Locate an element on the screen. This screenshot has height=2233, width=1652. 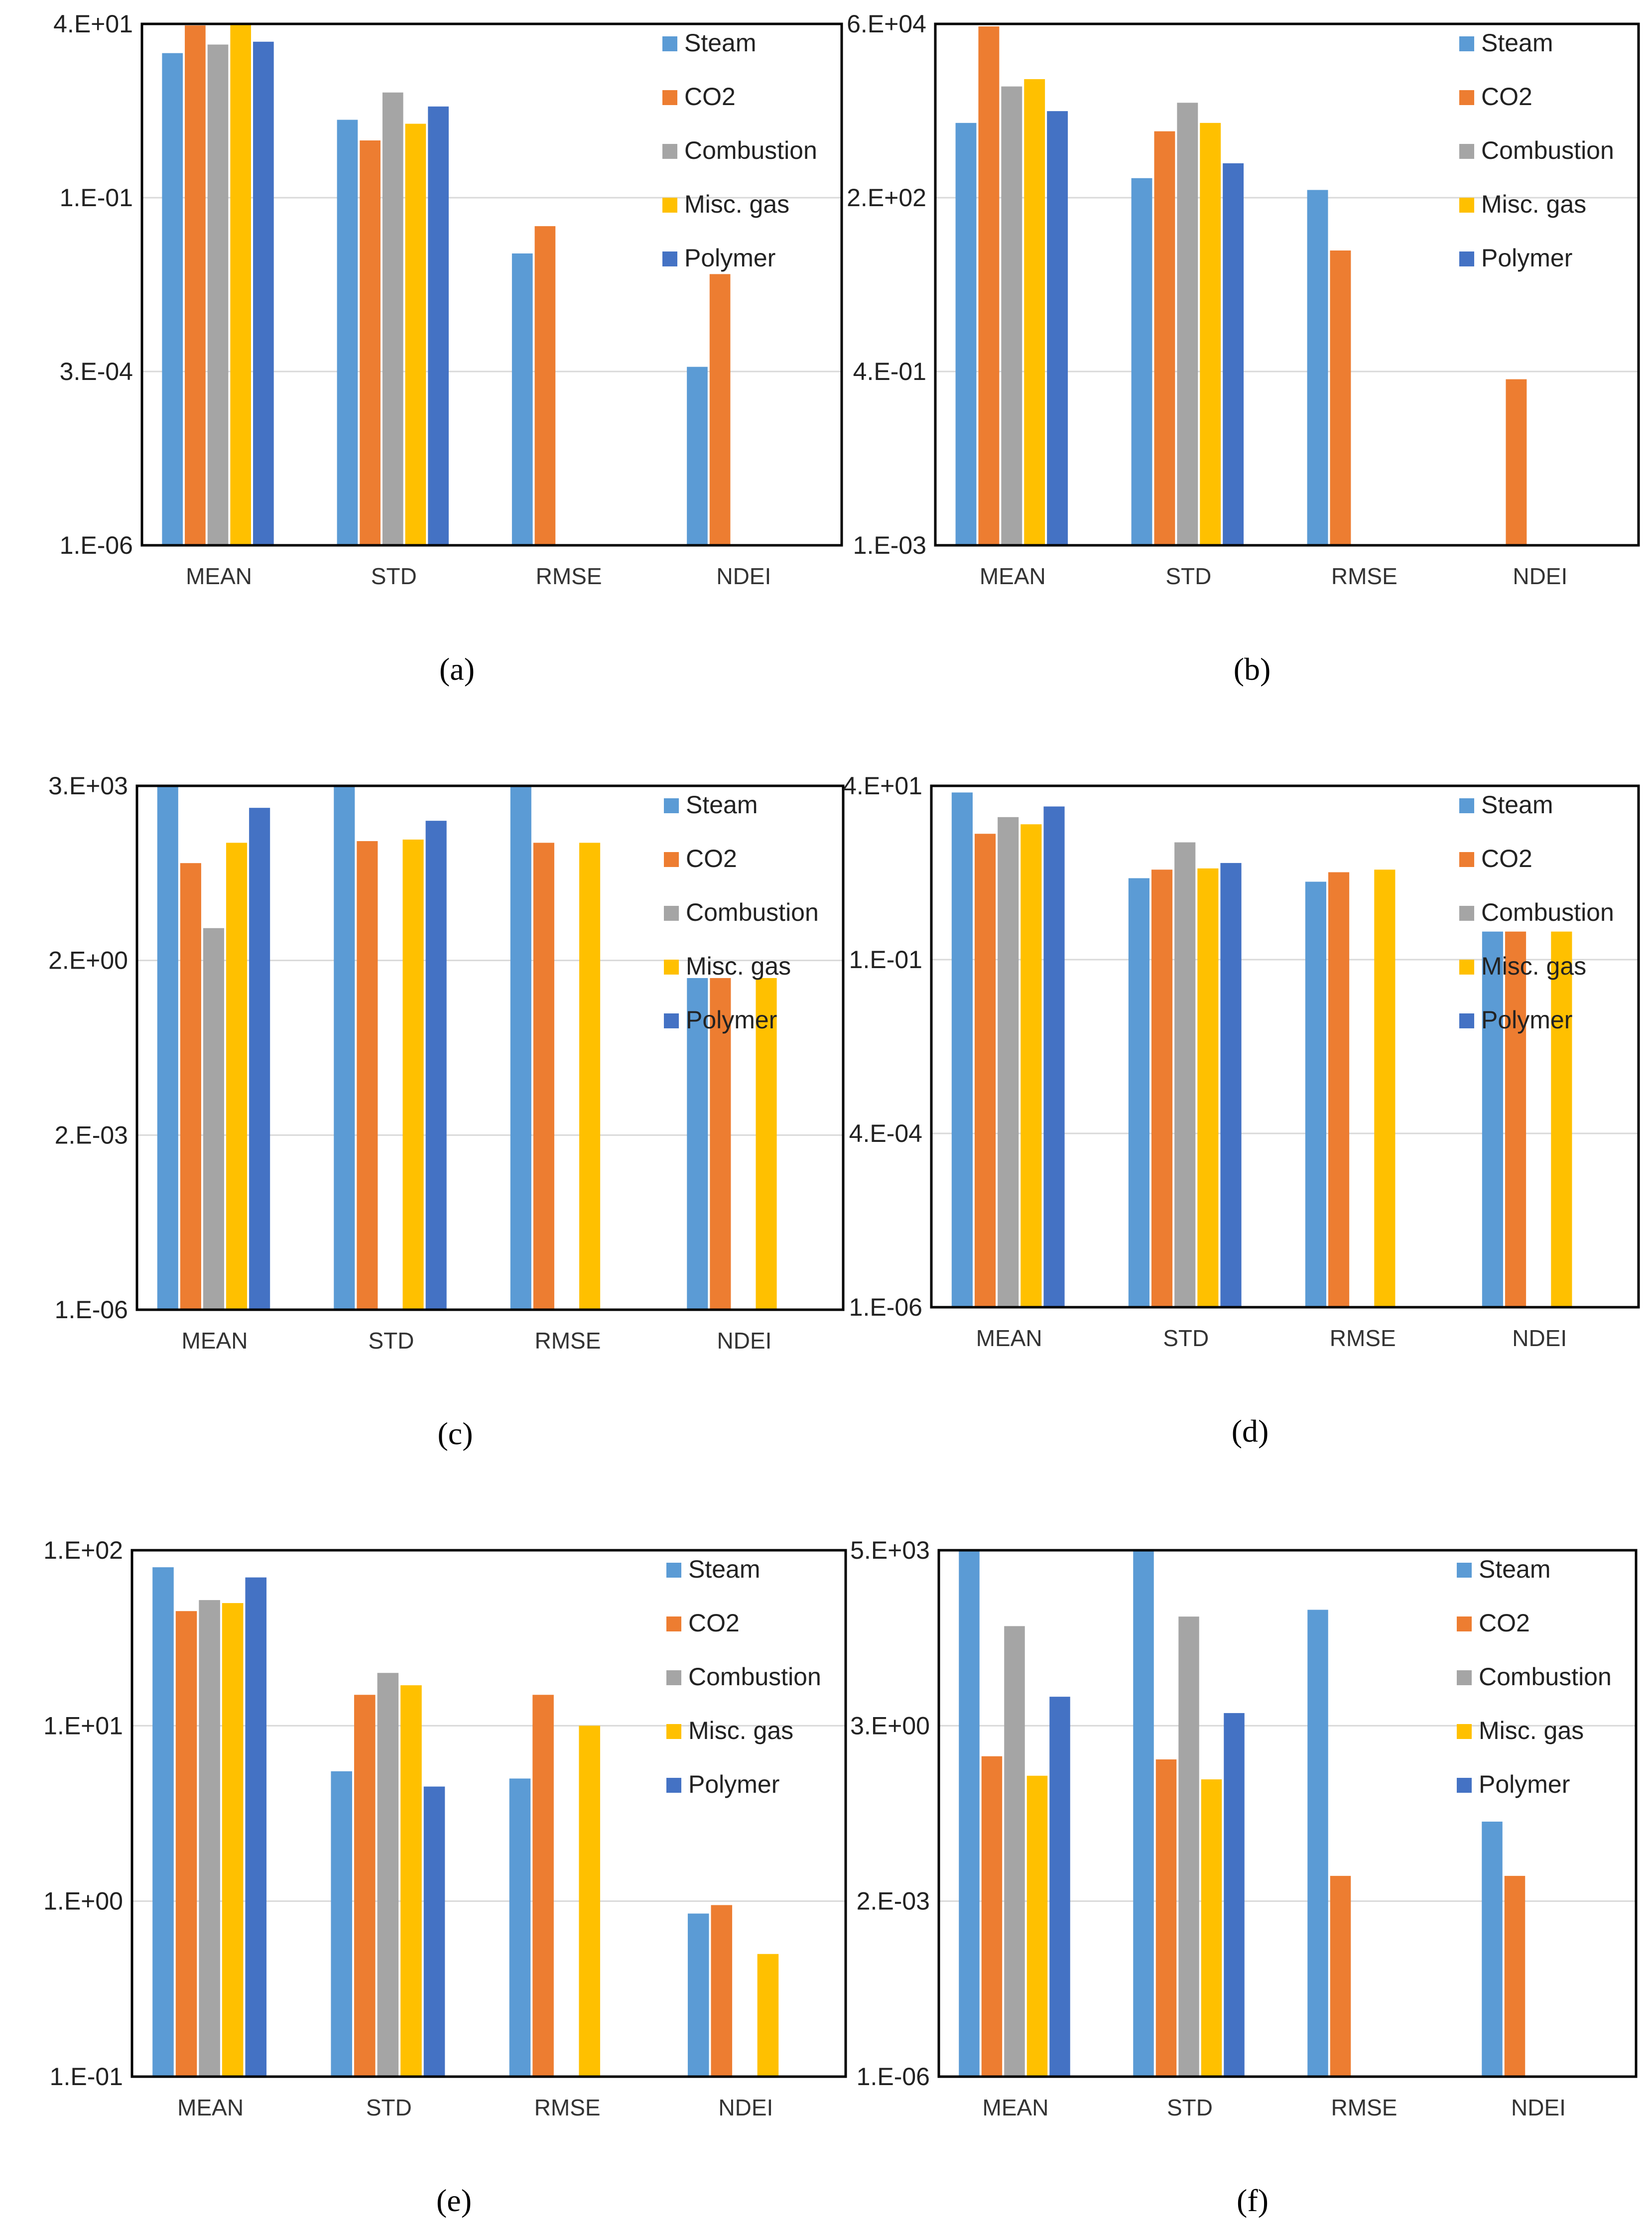
x-tick-label: STD is located at coordinates (1186, 1338).